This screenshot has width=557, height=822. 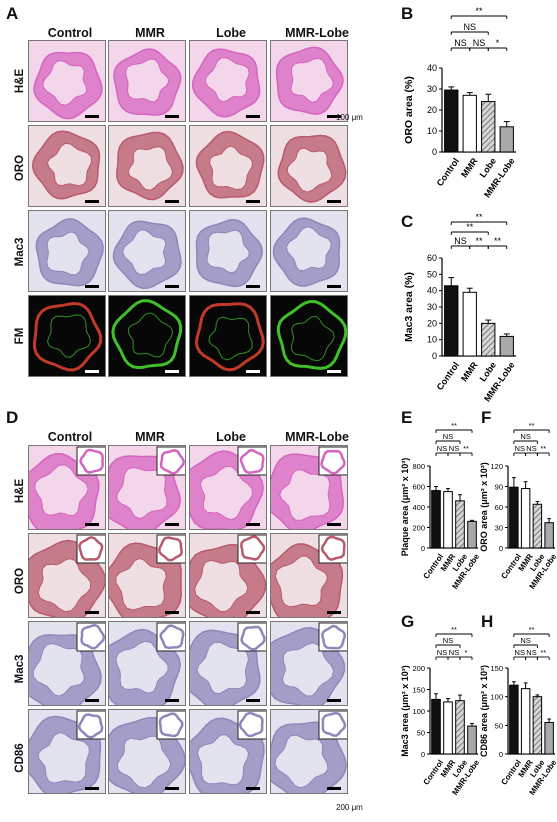 What do you see at coordinates (514, 719) in the screenshot?
I see `chart-H-bar-control` at bounding box center [514, 719].